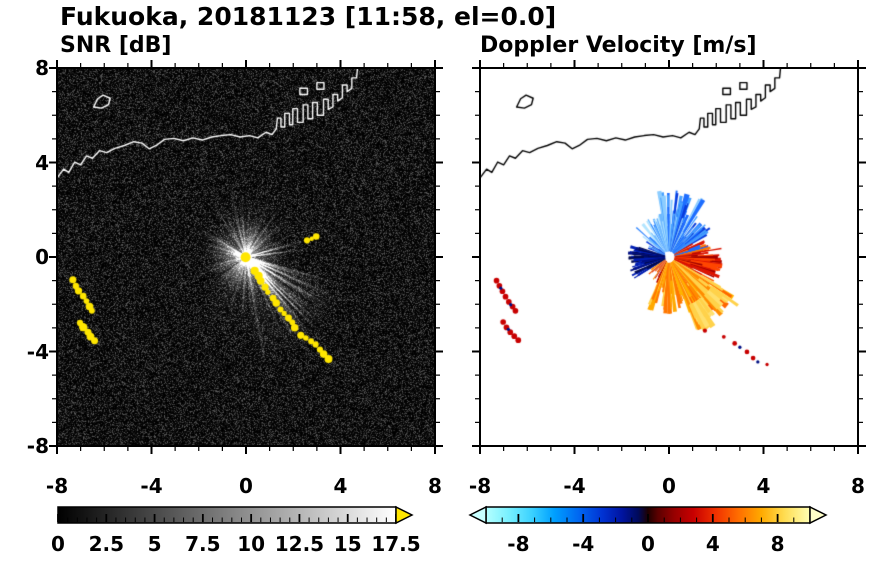  What do you see at coordinates (203, 544) in the screenshot?
I see `snr-colorbar-tick-label: 7.5` at bounding box center [203, 544].